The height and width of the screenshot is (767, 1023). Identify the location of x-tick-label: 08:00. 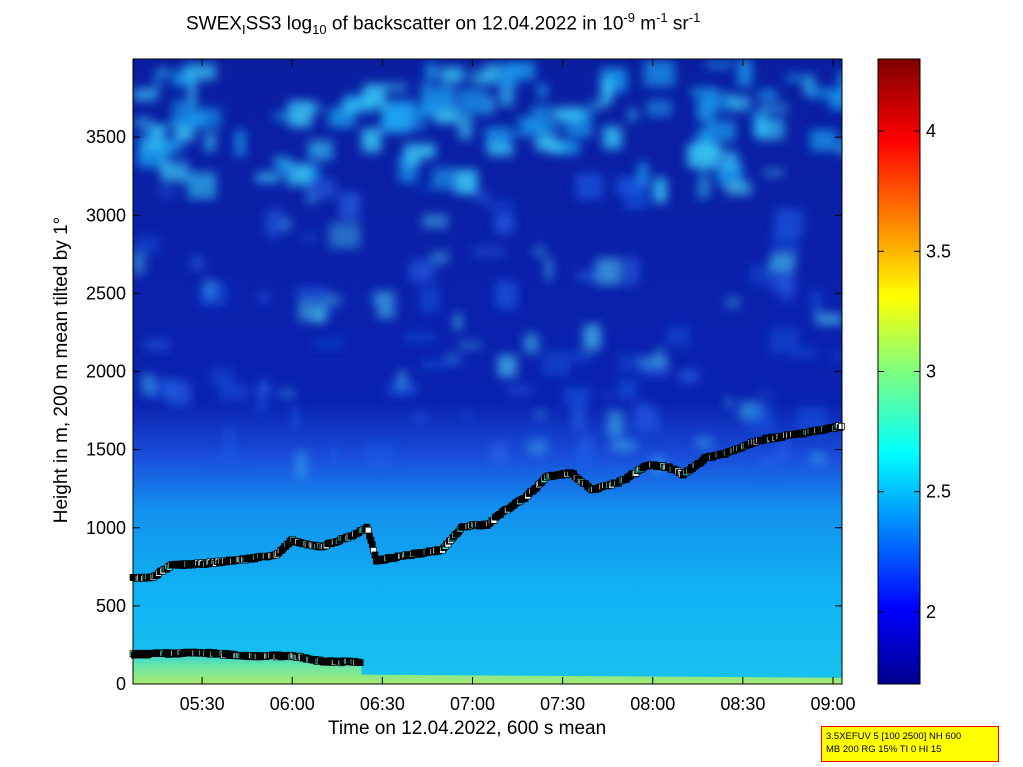
(652, 704).